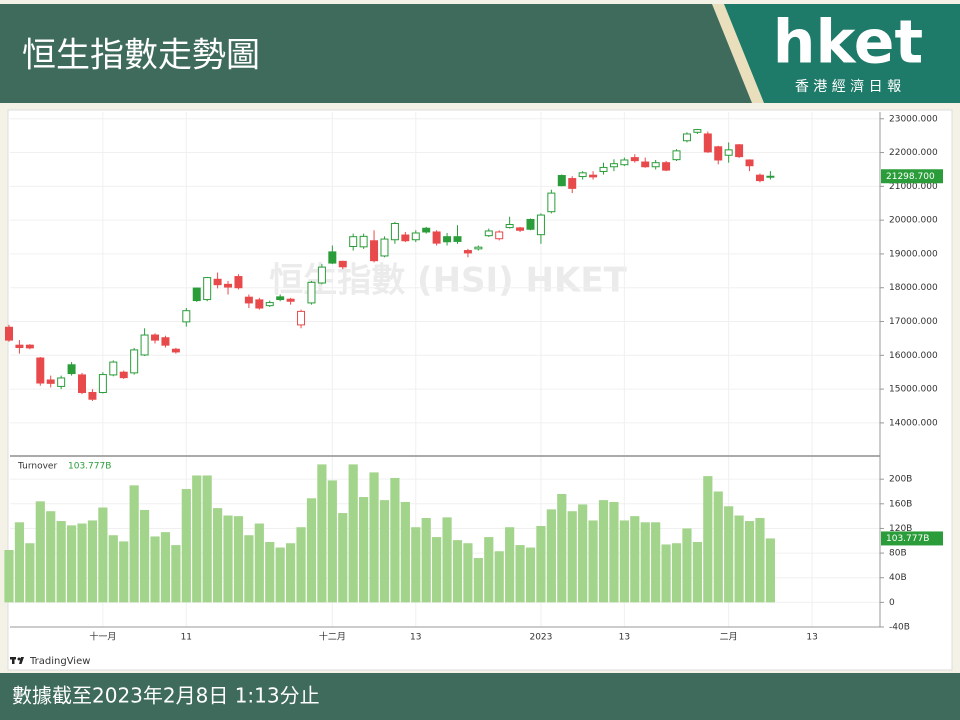  I want to click on y-tick-label: 200B, so click(900, 480).